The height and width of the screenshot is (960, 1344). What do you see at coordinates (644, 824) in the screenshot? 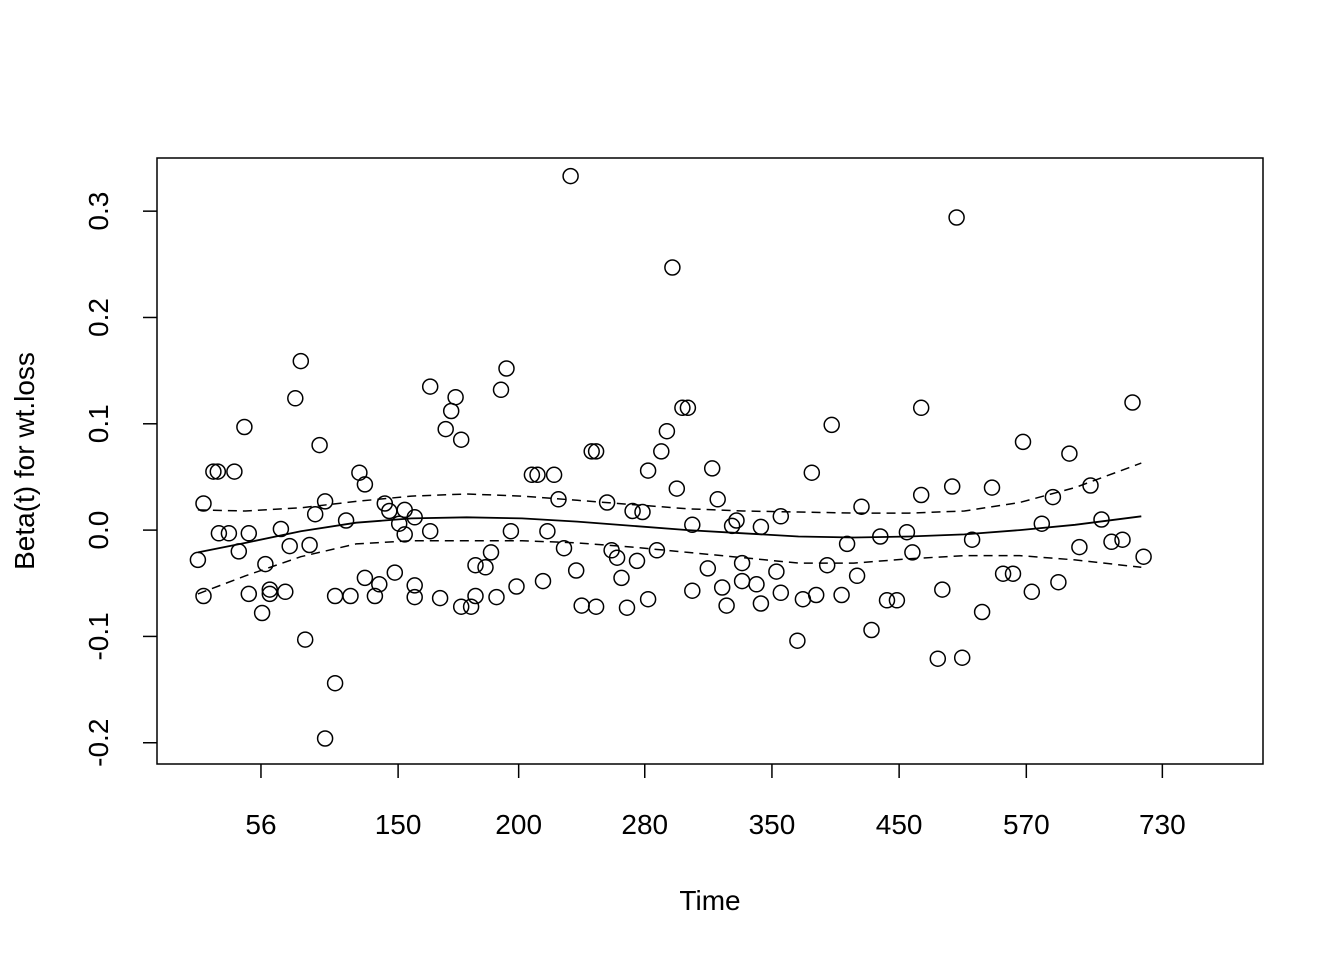
I see `x-tick-label: 280` at bounding box center [644, 824].